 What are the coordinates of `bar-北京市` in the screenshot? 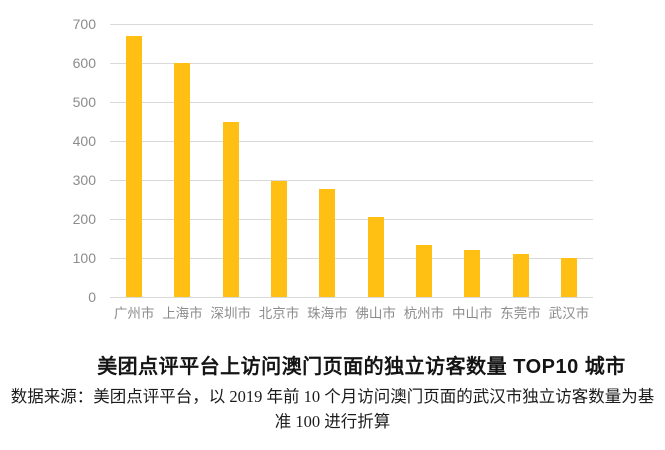 It's located at (279, 239).